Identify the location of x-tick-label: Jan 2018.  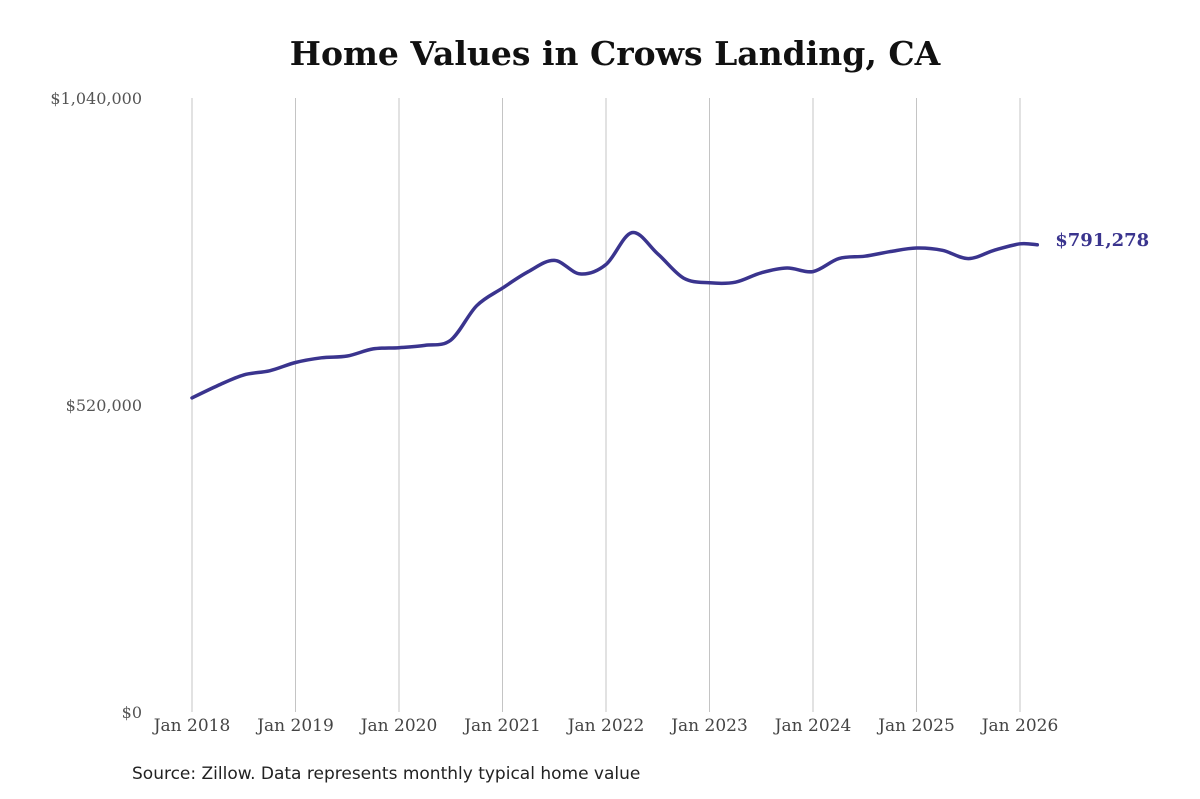
(191, 726).